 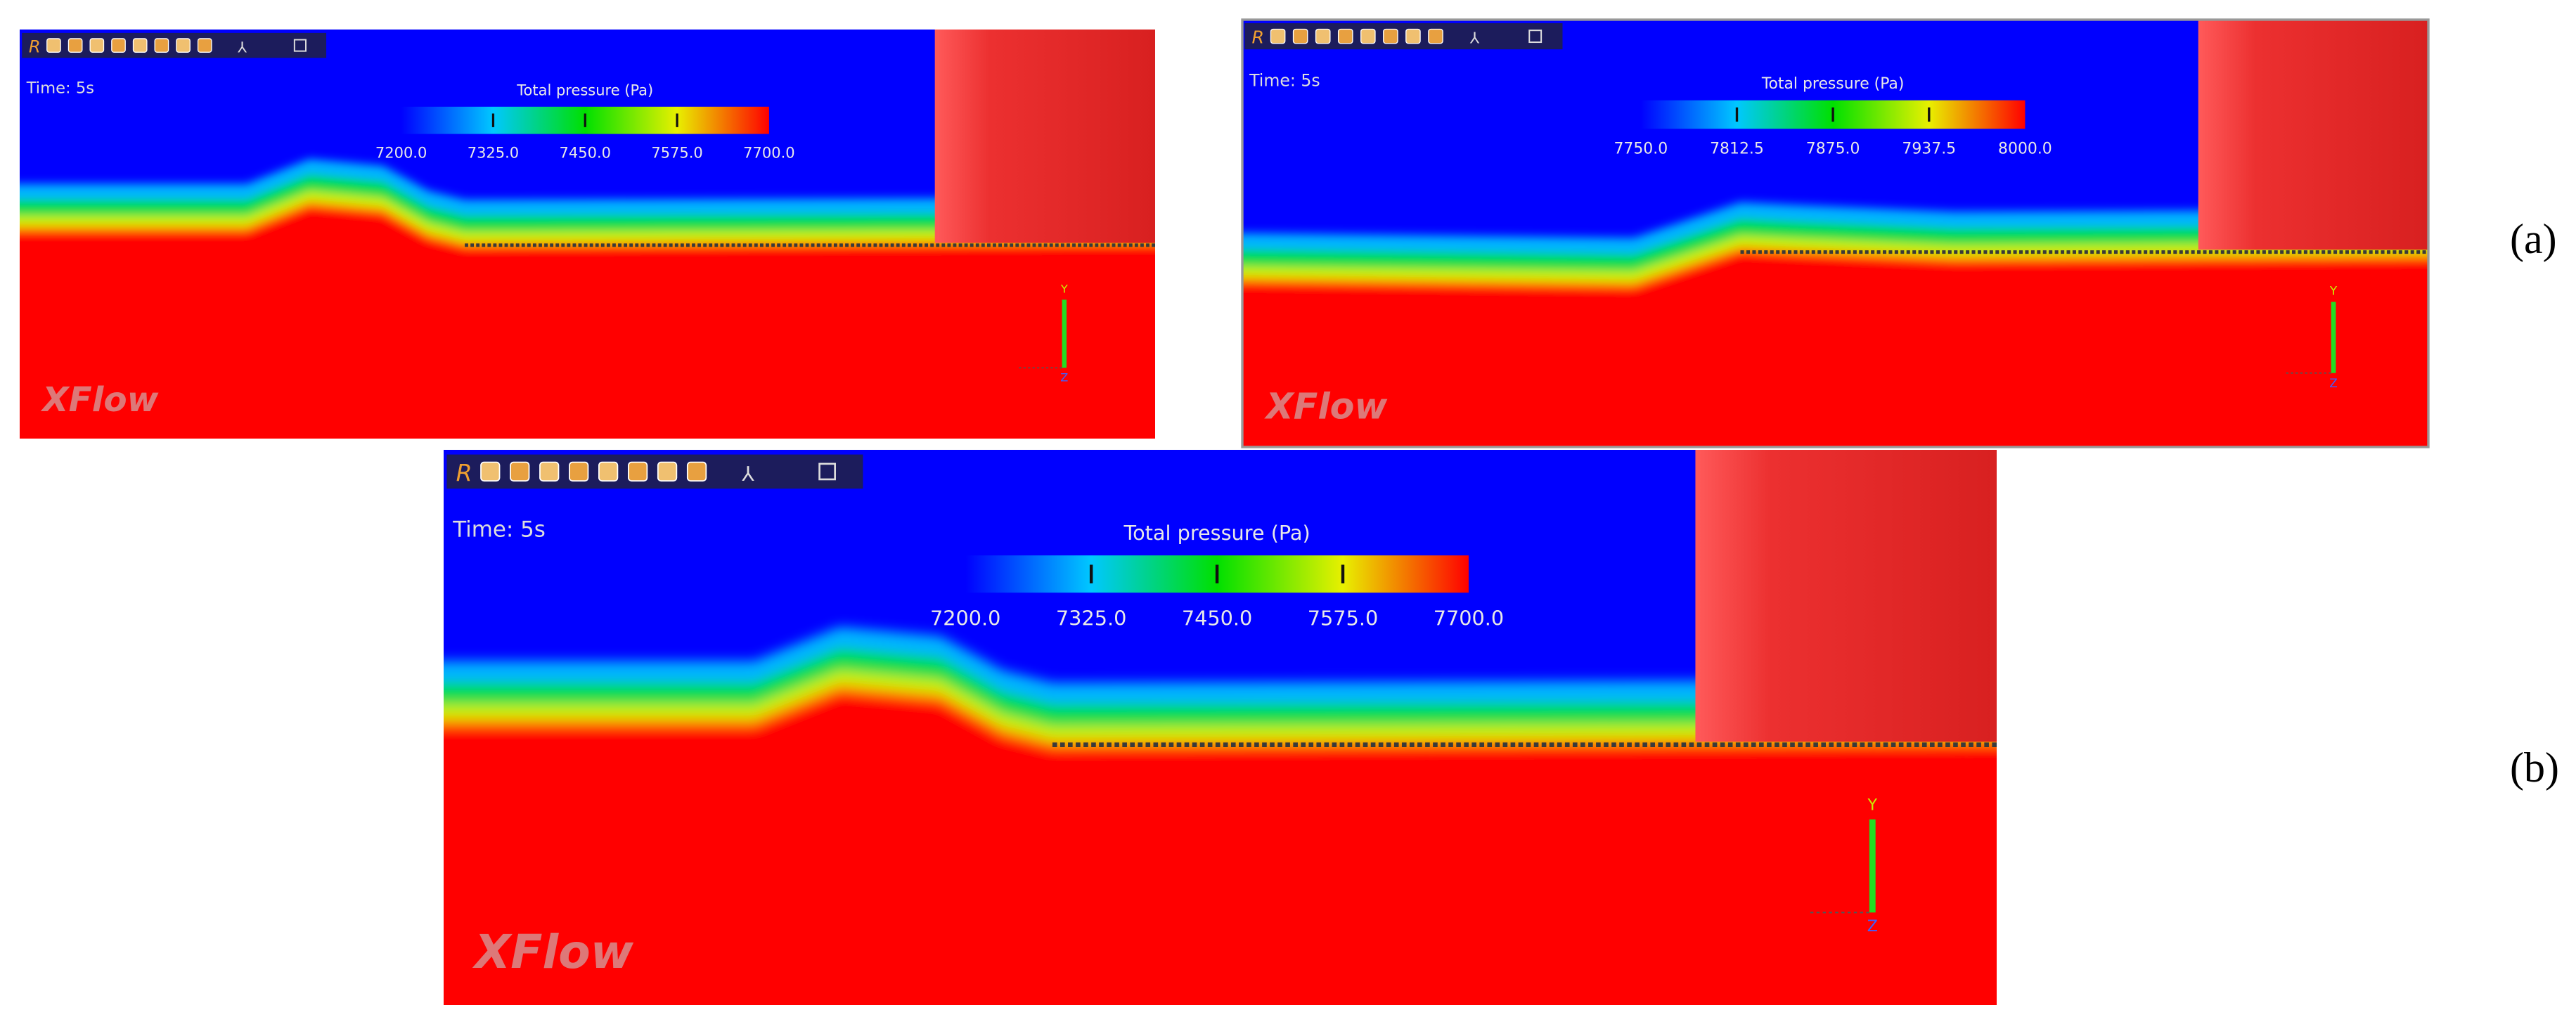 I want to click on colorbar-tick-label: 8000.0, so click(x=2025, y=149).